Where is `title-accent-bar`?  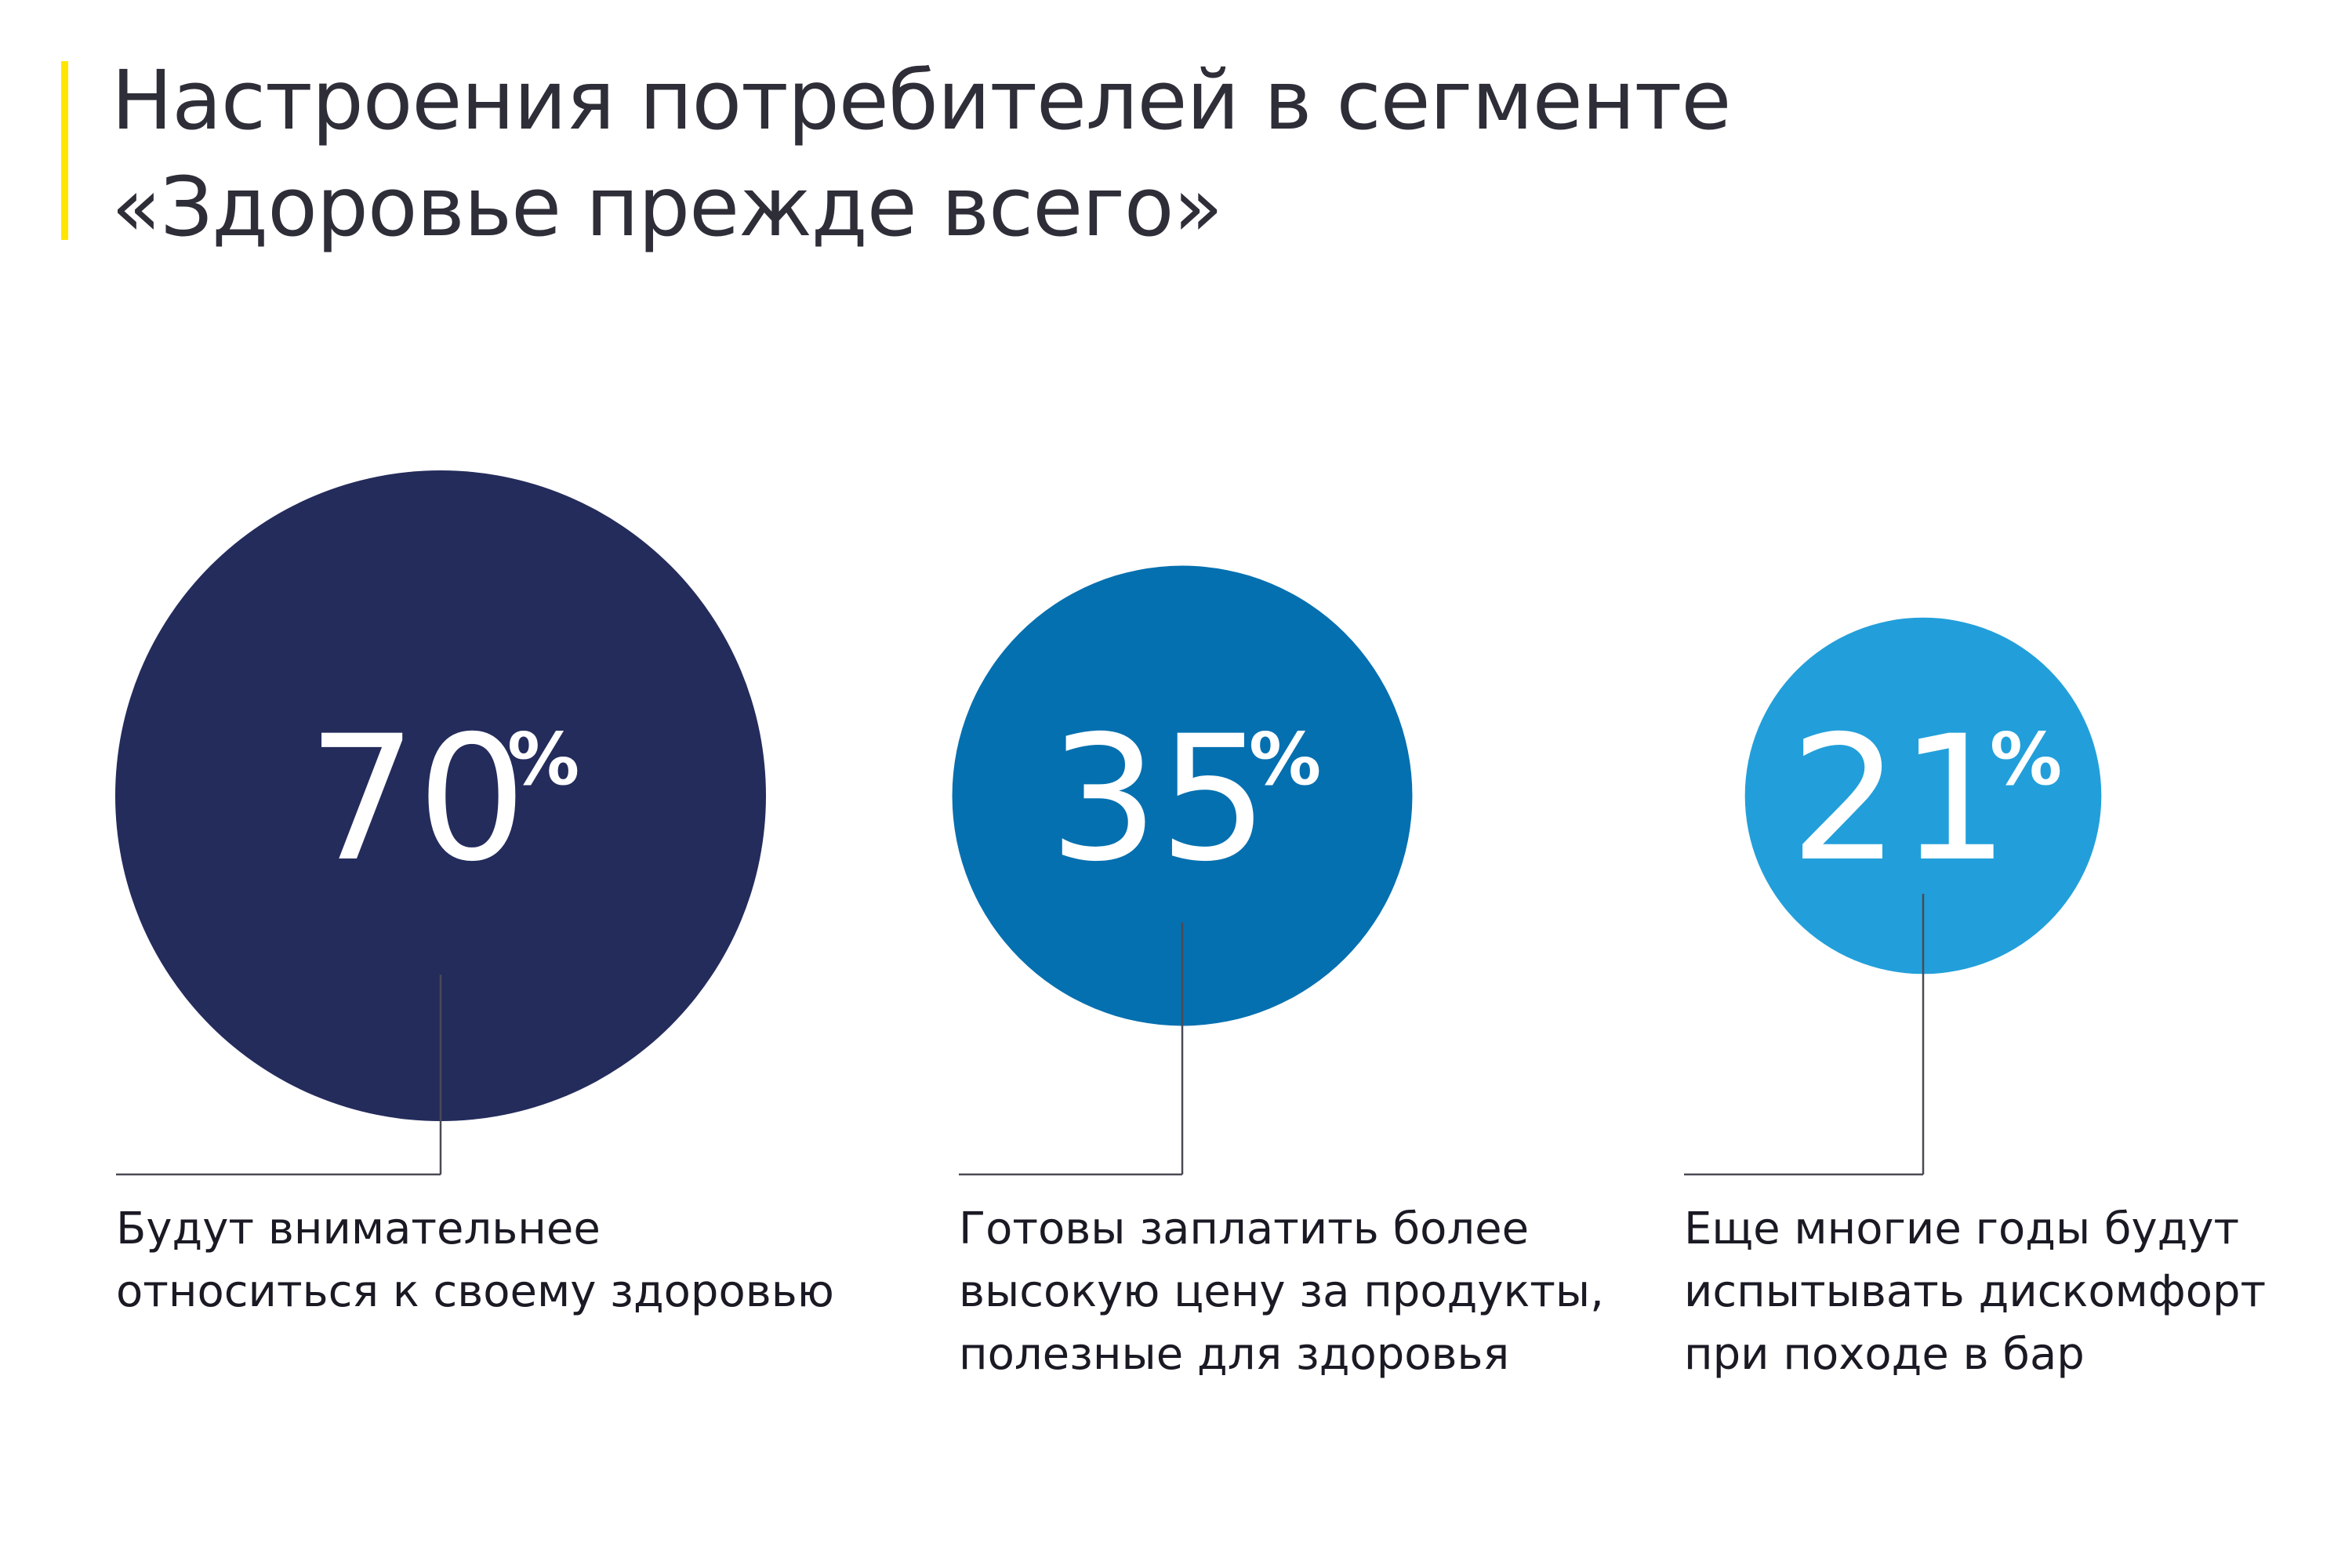 title-accent-bar is located at coordinates (64, 150).